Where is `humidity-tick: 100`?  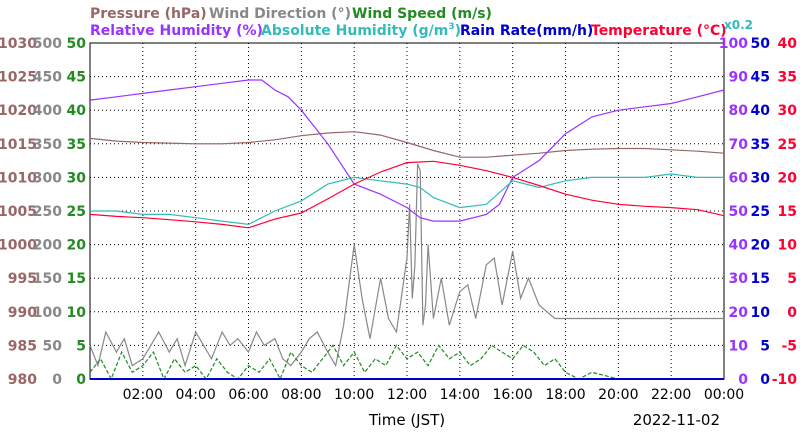
humidity-tick: 100 is located at coordinates (733, 44).